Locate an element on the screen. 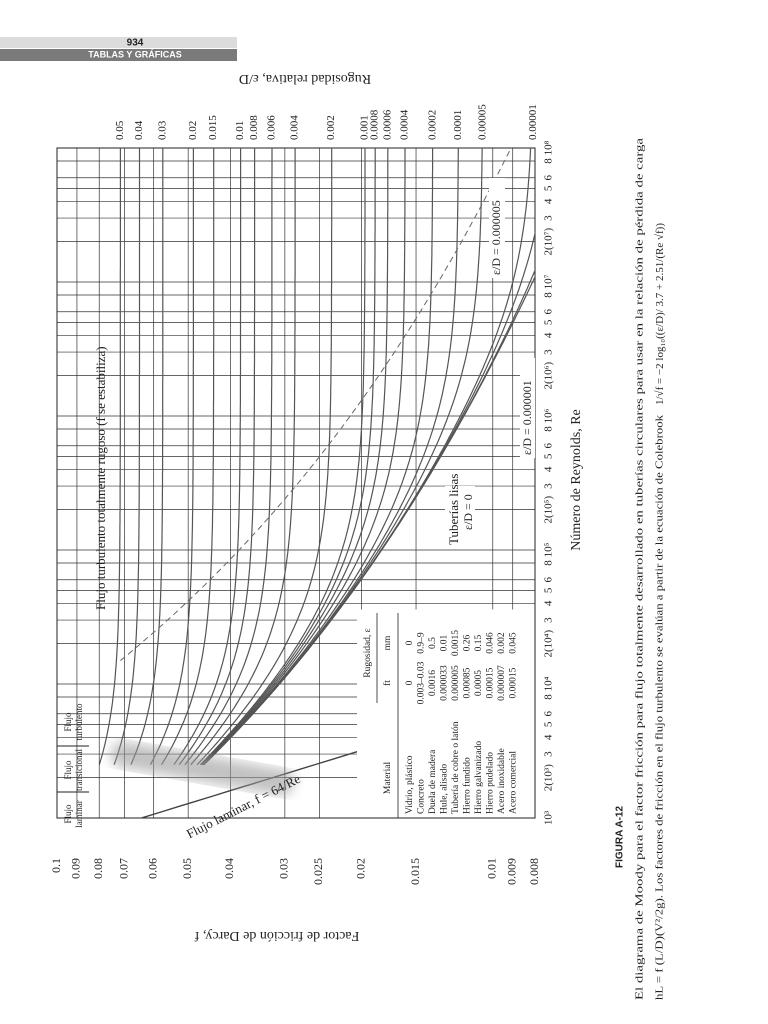 The image size is (768, 1024). header-bar is located at coordinates (118, 55).